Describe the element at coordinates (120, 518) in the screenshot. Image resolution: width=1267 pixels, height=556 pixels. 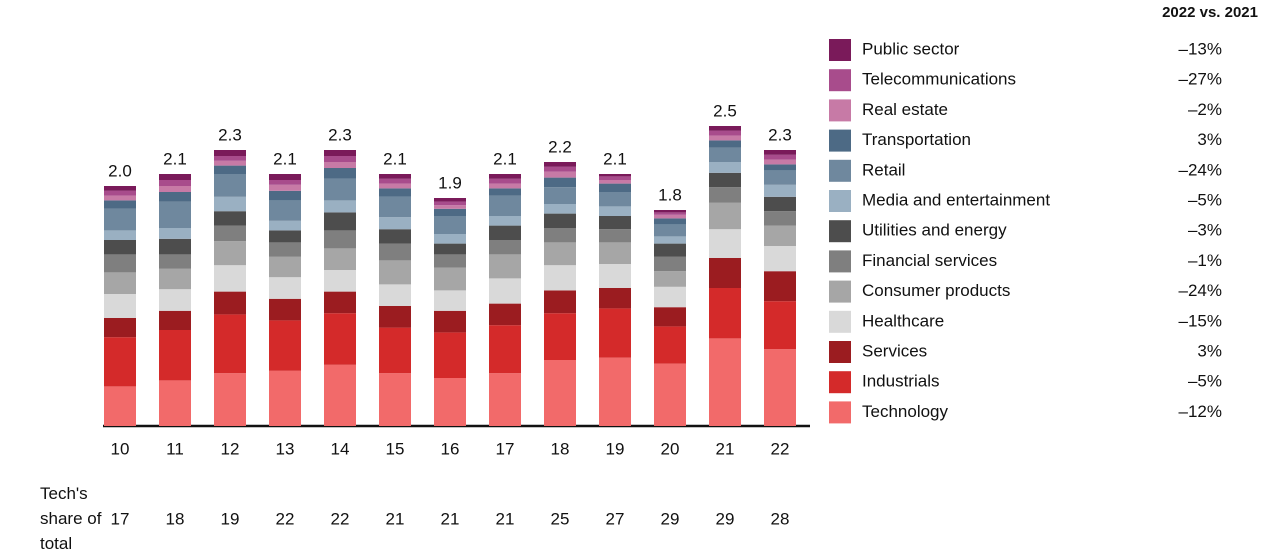
I see `share-value: 17` at that location.